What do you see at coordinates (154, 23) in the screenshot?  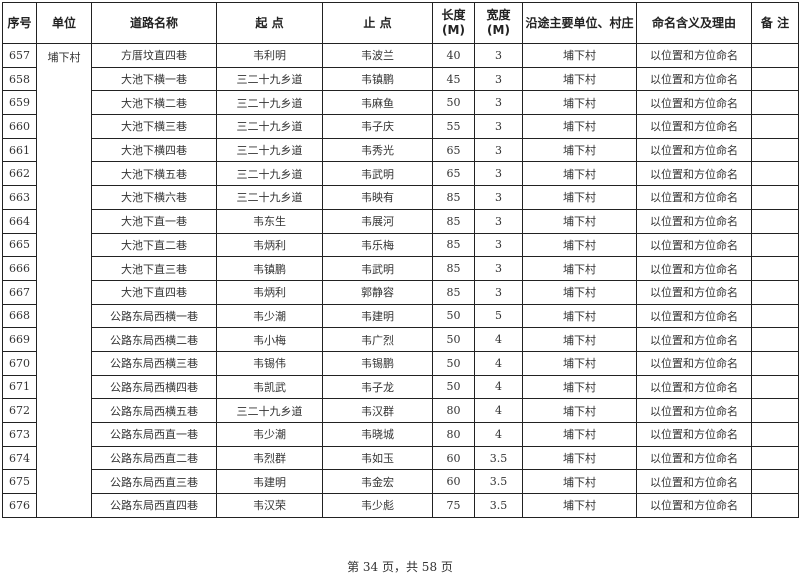 I see `header-road-name: 道路名称` at bounding box center [154, 23].